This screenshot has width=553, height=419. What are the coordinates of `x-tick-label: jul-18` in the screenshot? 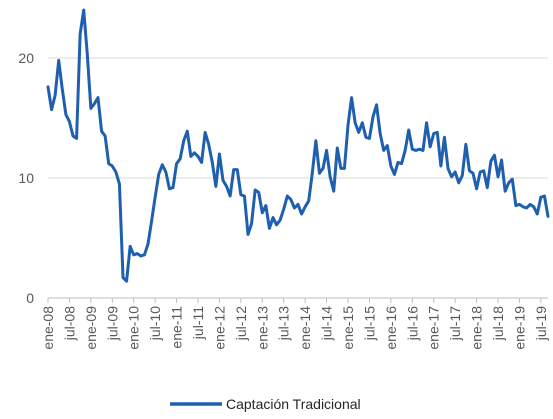 It's located at (498, 323).